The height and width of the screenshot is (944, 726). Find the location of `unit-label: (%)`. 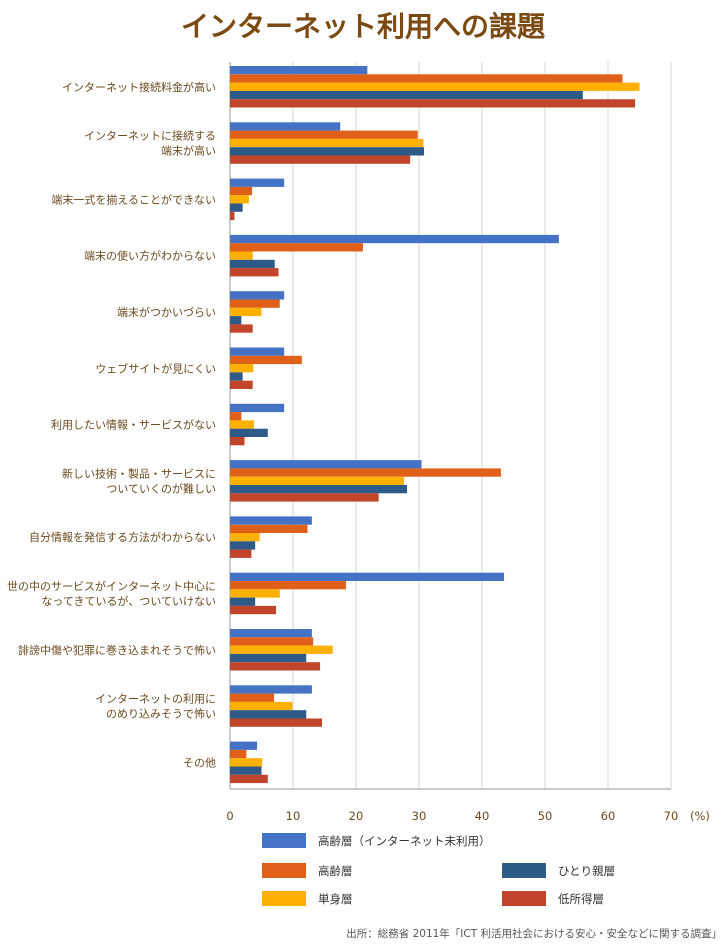

unit-label: (%) is located at coordinates (700, 816).